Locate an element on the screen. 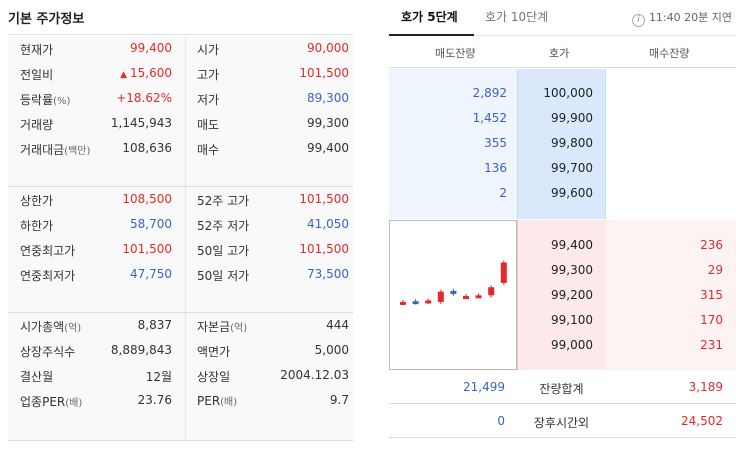  label-text: 상한가 is located at coordinates (37, 201).